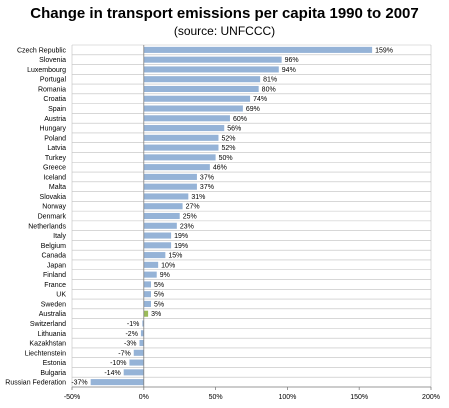  I want to click on x-tick-label: -50%, so click(72, 397).